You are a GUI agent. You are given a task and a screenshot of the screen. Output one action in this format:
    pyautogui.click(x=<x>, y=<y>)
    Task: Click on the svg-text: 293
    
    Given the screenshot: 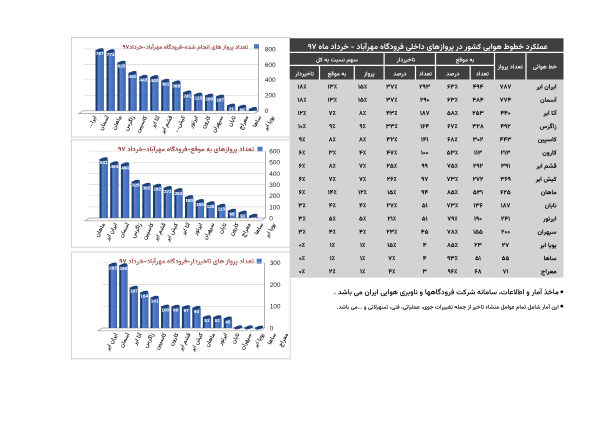 What is the action you would take?
    pyautogui.click(x=113, y=268)
    